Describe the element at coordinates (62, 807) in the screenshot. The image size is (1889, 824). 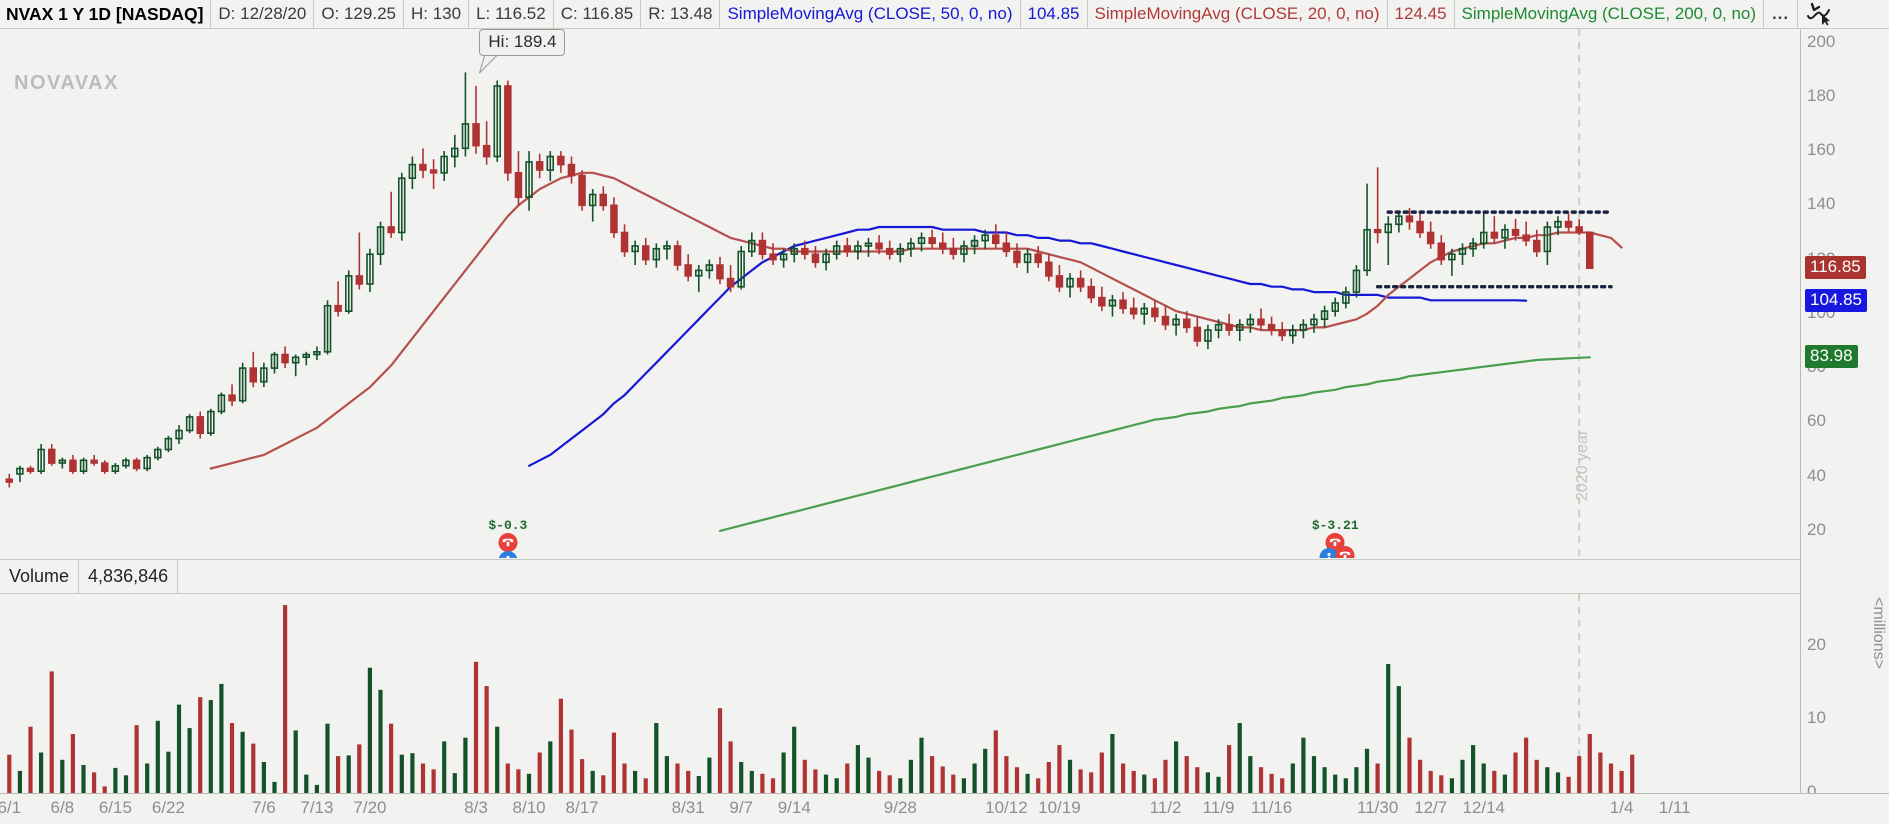
I see `date-tick-6-8: 6/8` at that location.